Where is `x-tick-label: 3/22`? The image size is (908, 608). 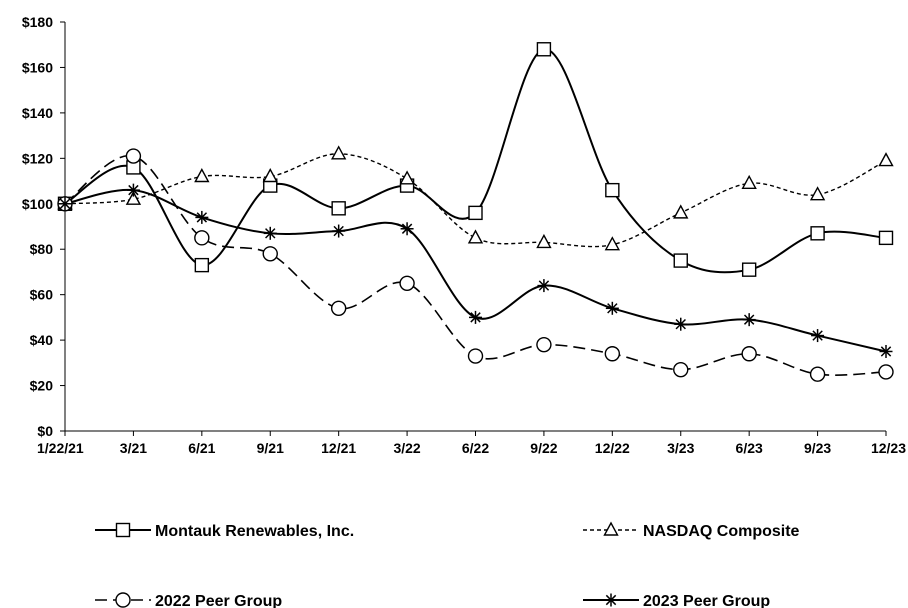 x-tick-label: 3/22 is located at coordinates (406, 448).